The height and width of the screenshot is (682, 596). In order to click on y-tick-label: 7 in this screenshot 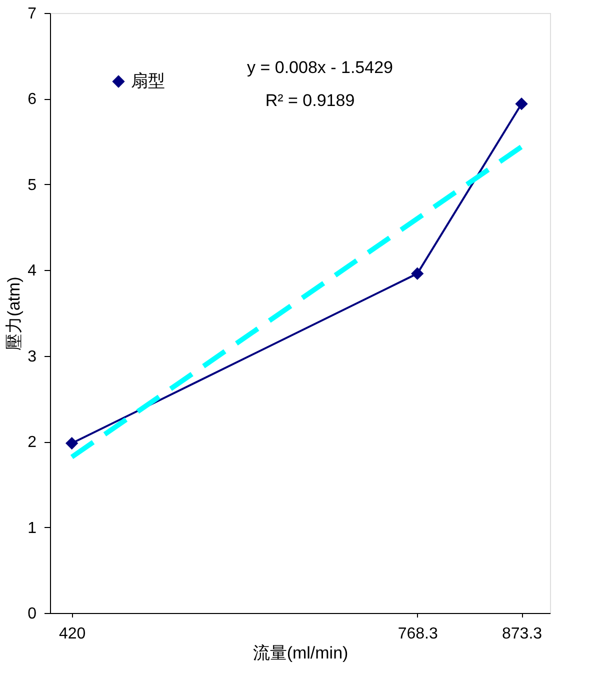, I will do `click(32, 14)`.